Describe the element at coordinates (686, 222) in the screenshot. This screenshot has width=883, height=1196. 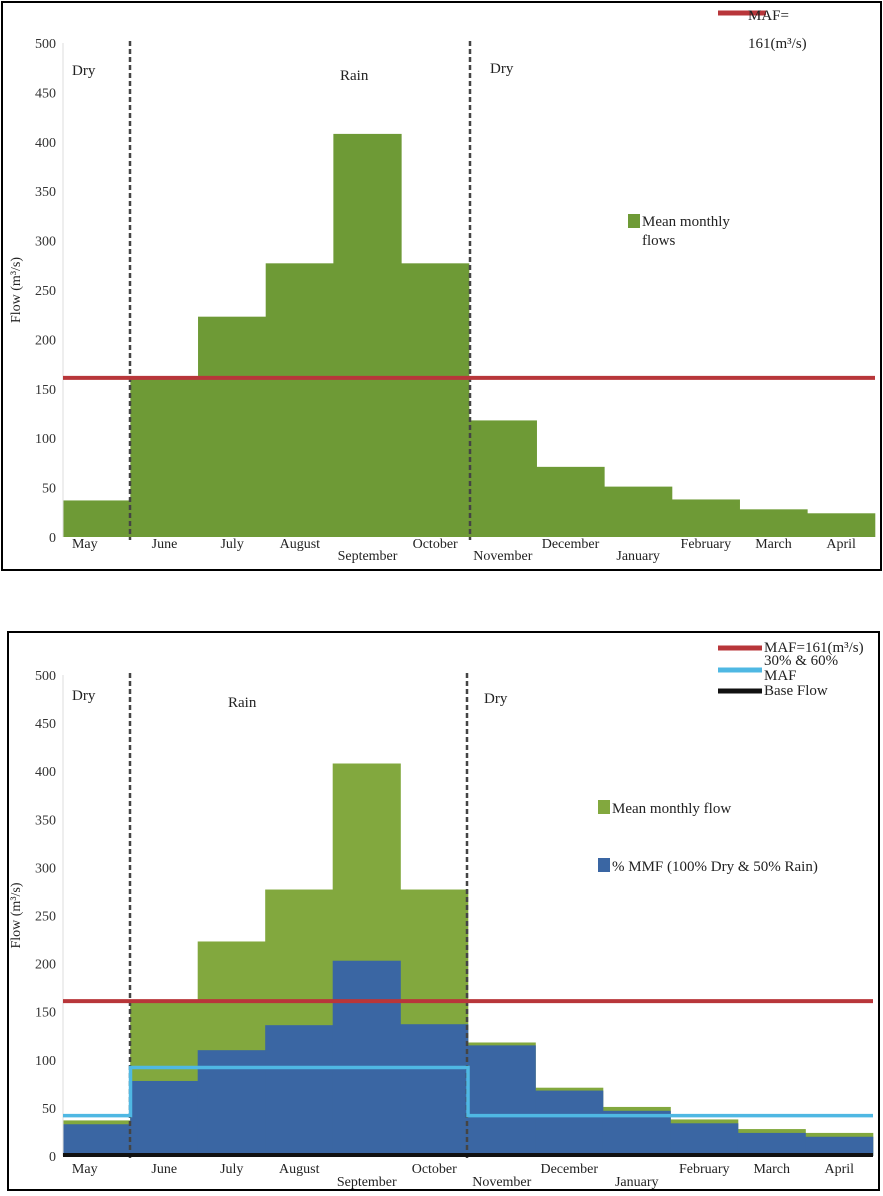
I see `legend-label: Mean monthly` at that location.